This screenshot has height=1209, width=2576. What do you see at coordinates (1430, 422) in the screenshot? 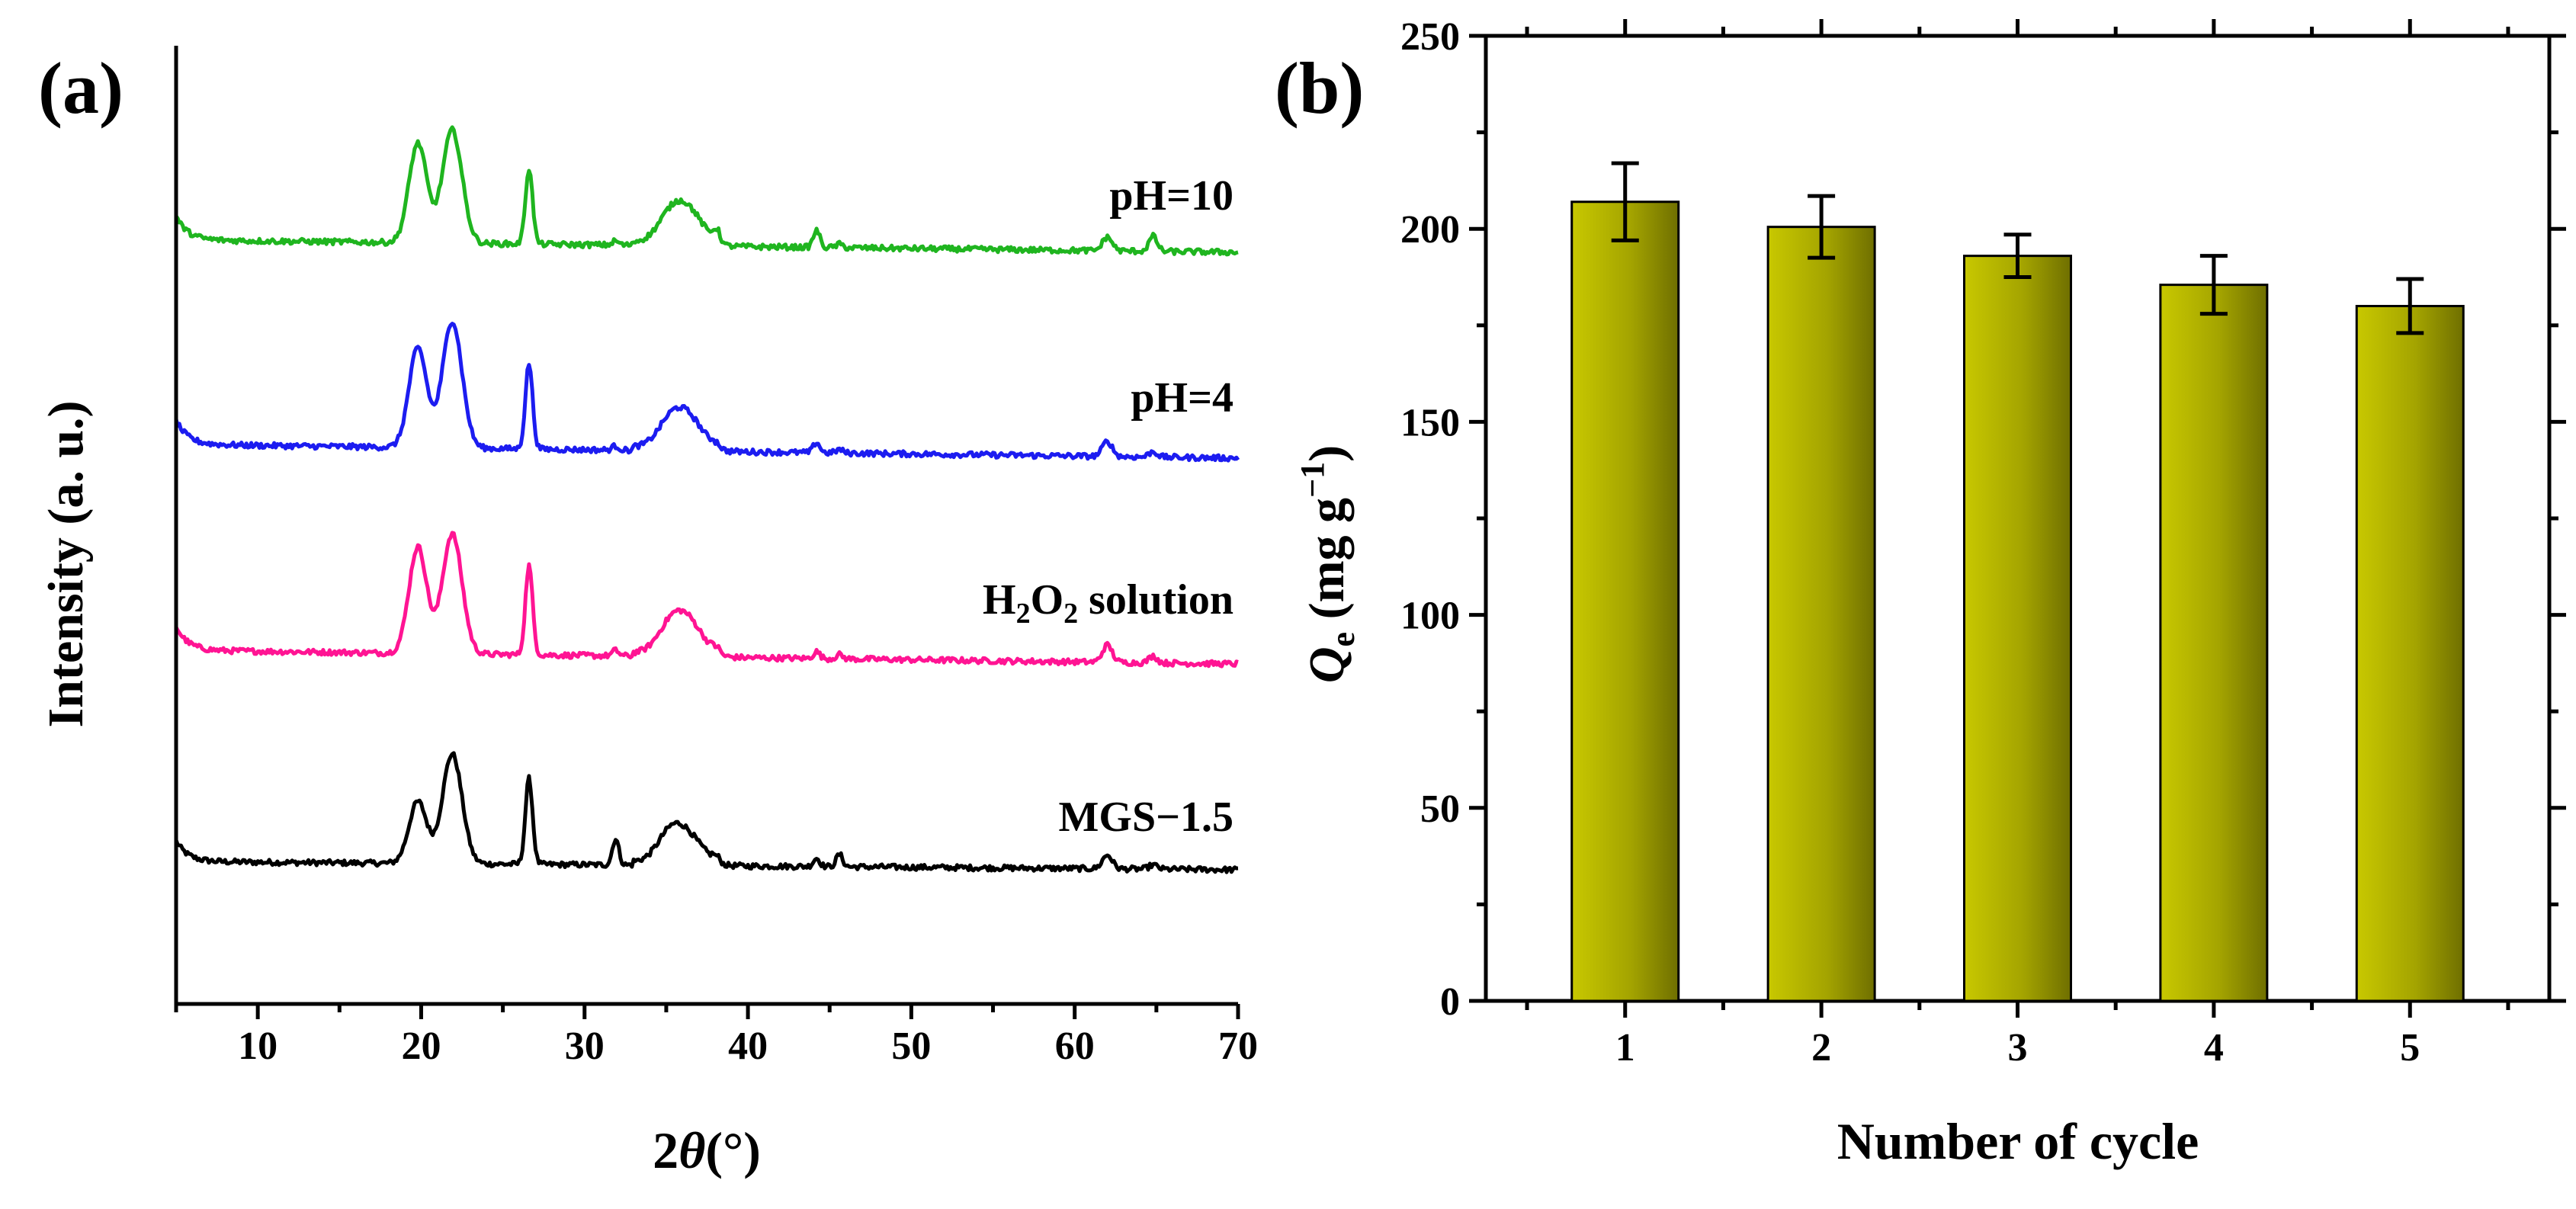
I see `panel-b-ytick-label: 150` at bounding box center [1430, 422].